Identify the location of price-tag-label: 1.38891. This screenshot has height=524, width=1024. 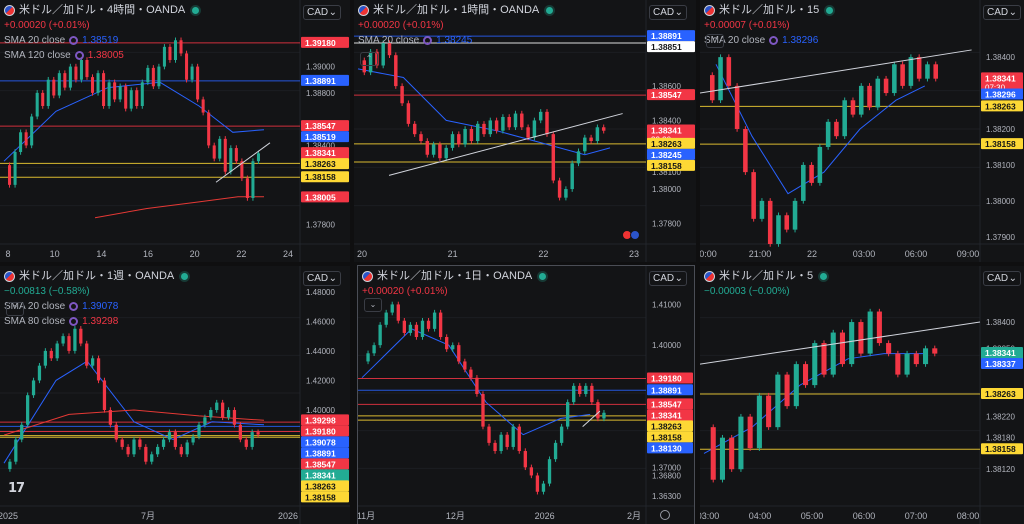
(666, 390).